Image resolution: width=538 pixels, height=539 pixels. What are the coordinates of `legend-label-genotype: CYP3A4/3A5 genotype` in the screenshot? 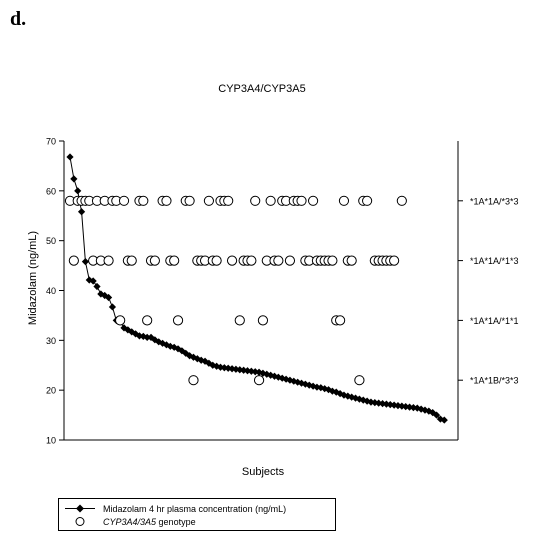 It's located at (149, 522).